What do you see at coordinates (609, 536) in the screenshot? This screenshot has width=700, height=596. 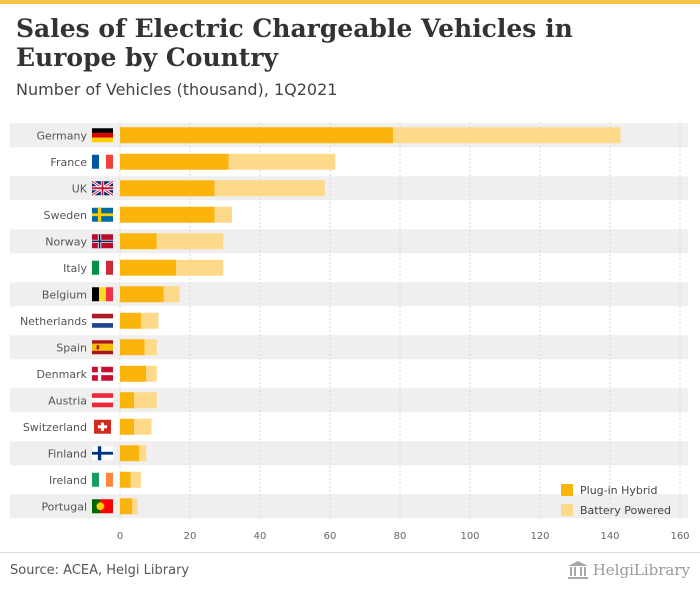 I see `x-tick-label: 140` at bounding box center [609, 536].